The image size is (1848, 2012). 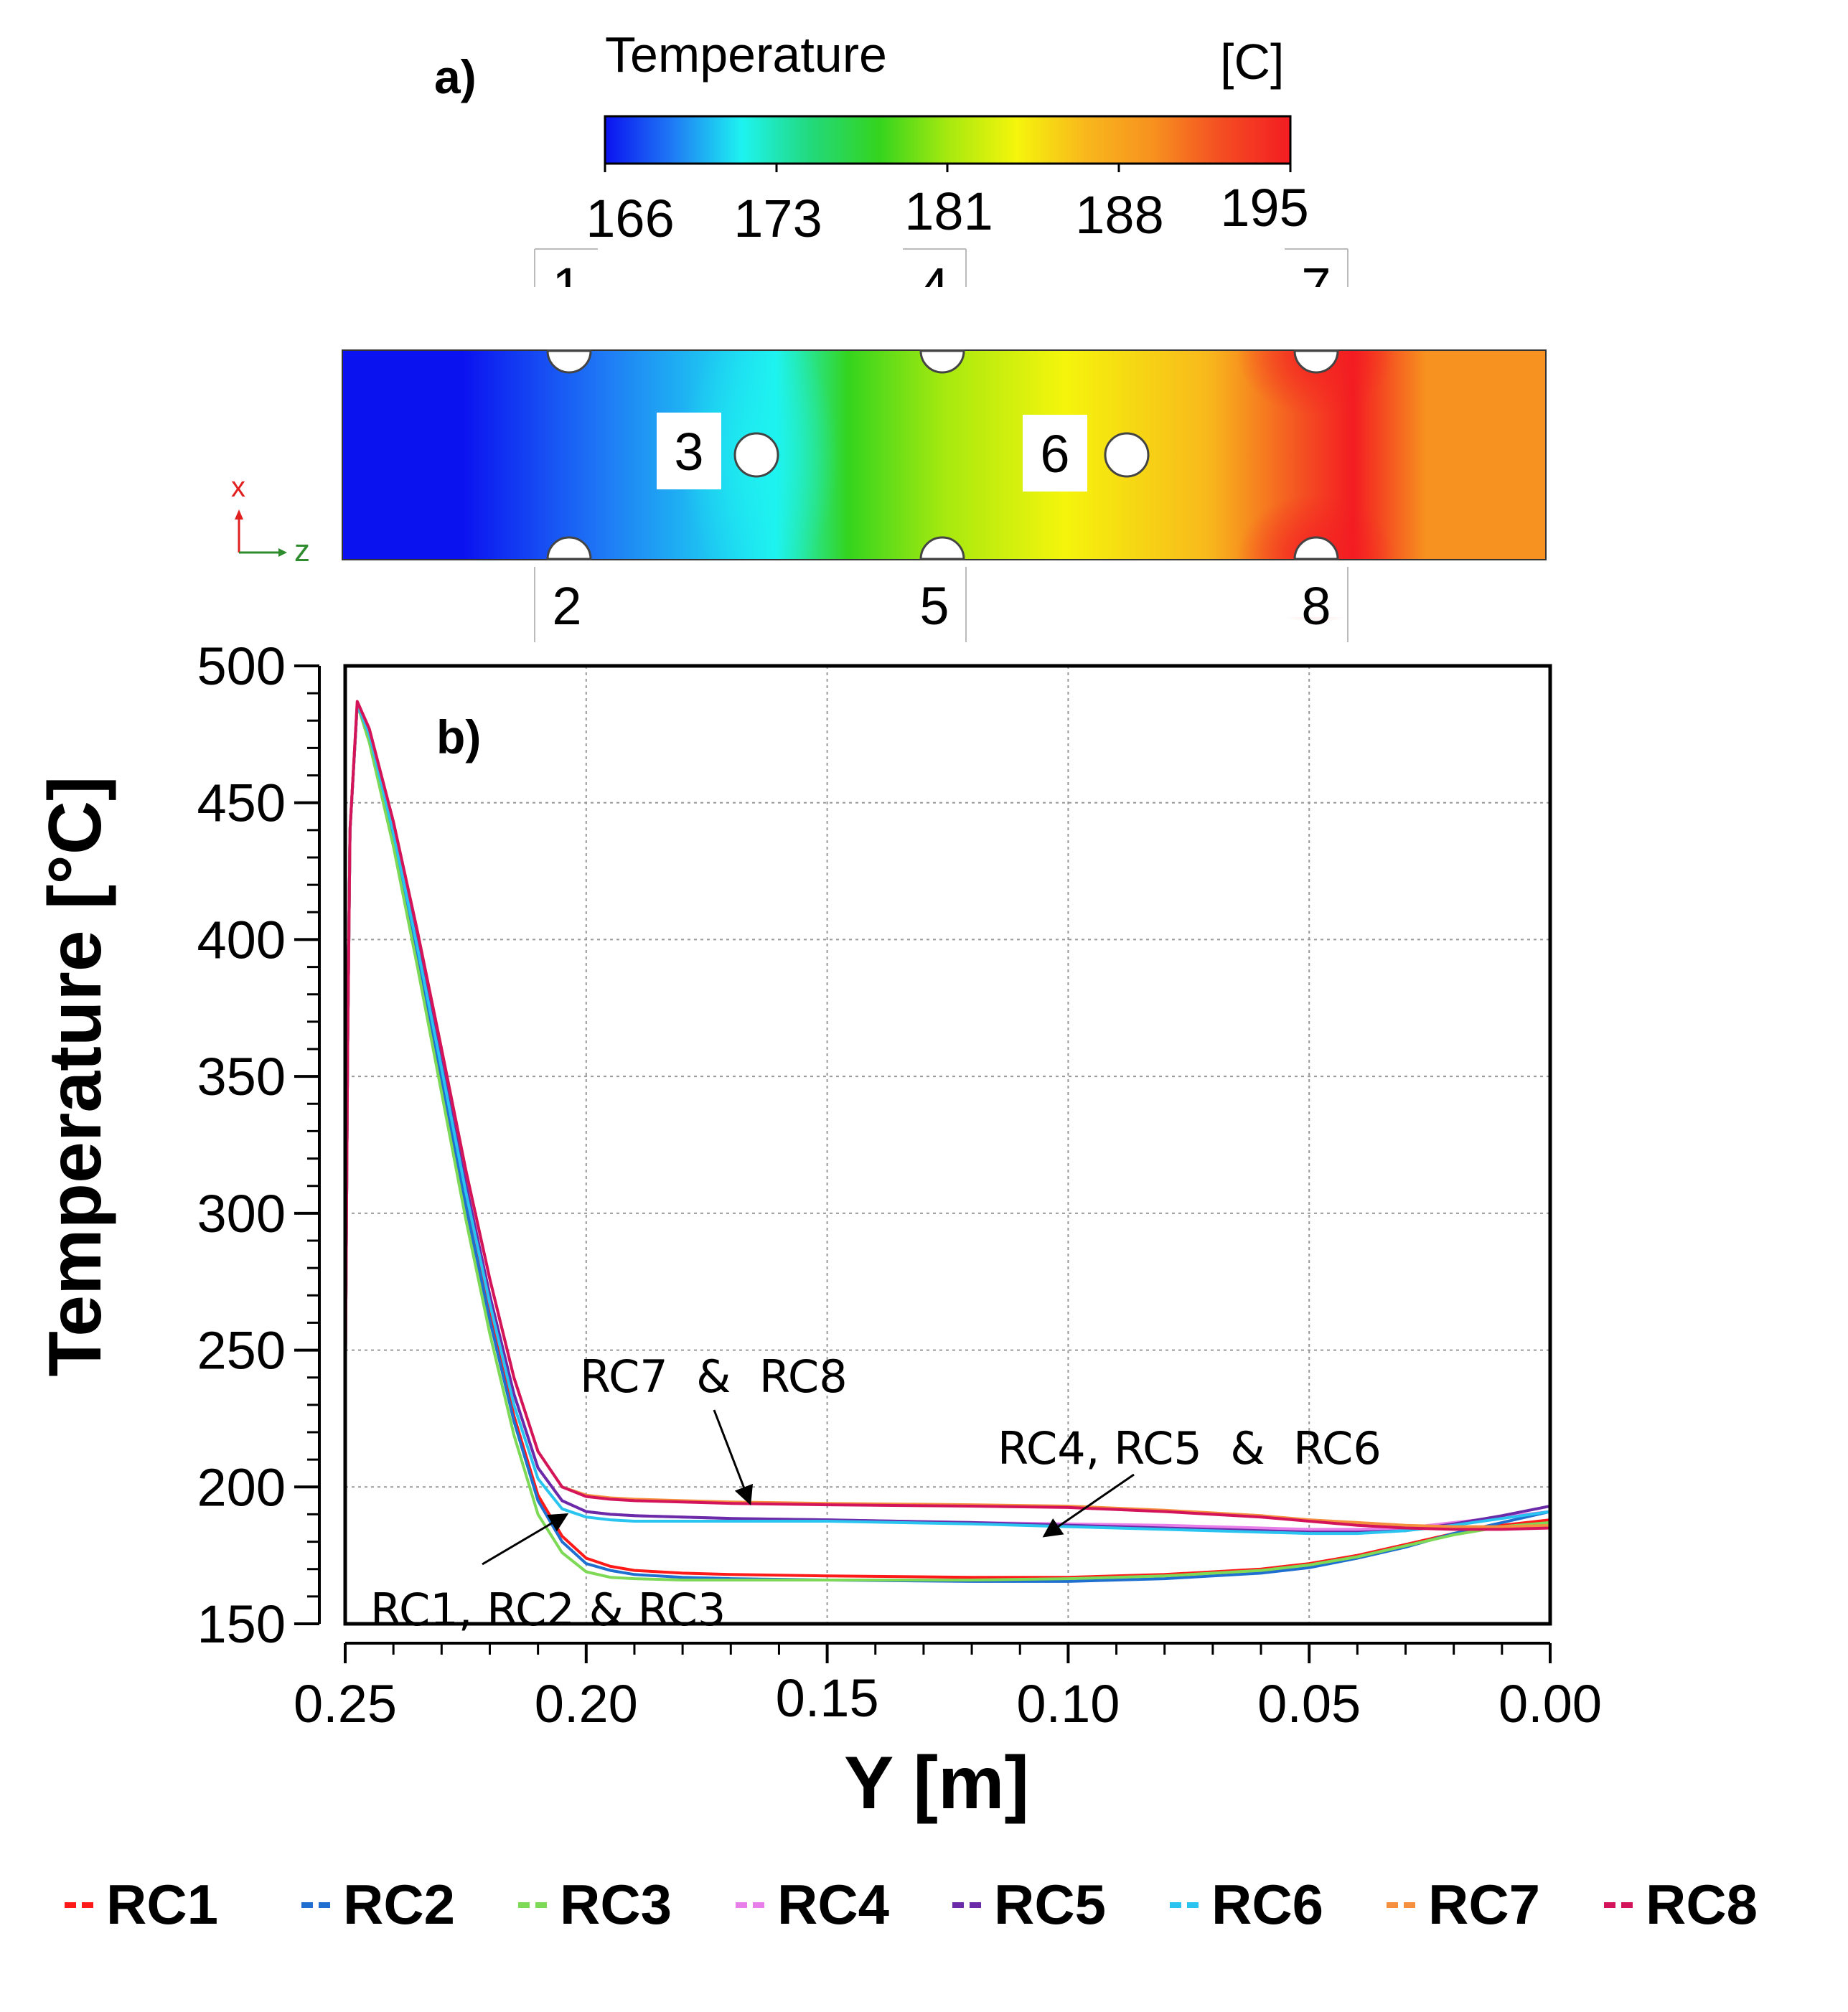 What do you see at coordinates (241, 1624) in the screenshot?
I see `y-tick-label: 150` at bounding box center [241, 1624].